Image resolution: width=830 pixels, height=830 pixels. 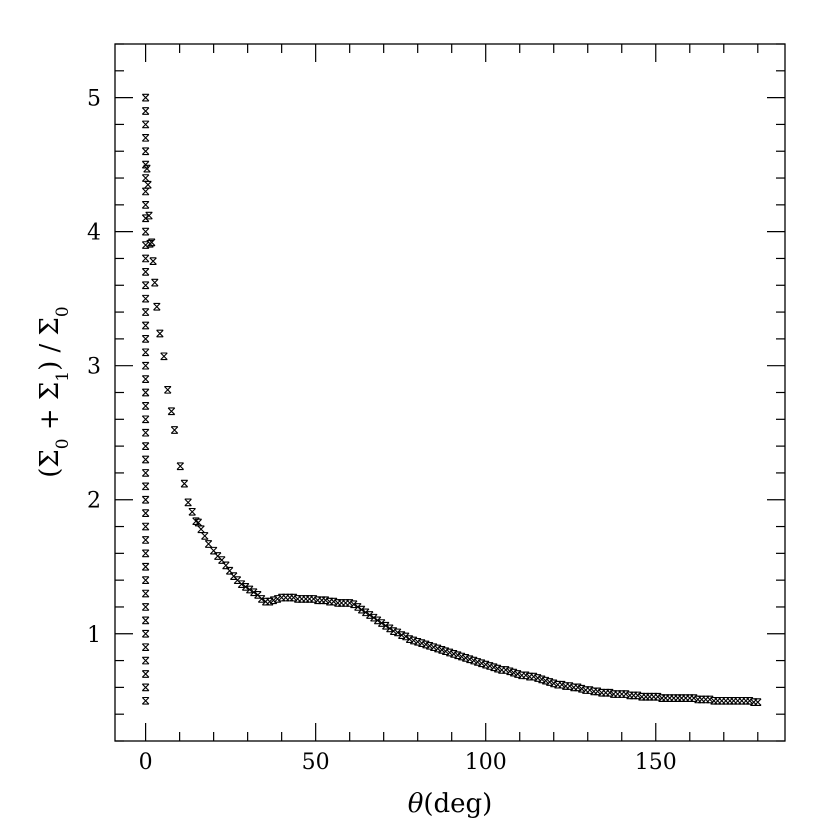 What do you see at coordinates (146, 762) in the screenshot?
I see `x-tick-label: 0` at bounding box center [146, 762].